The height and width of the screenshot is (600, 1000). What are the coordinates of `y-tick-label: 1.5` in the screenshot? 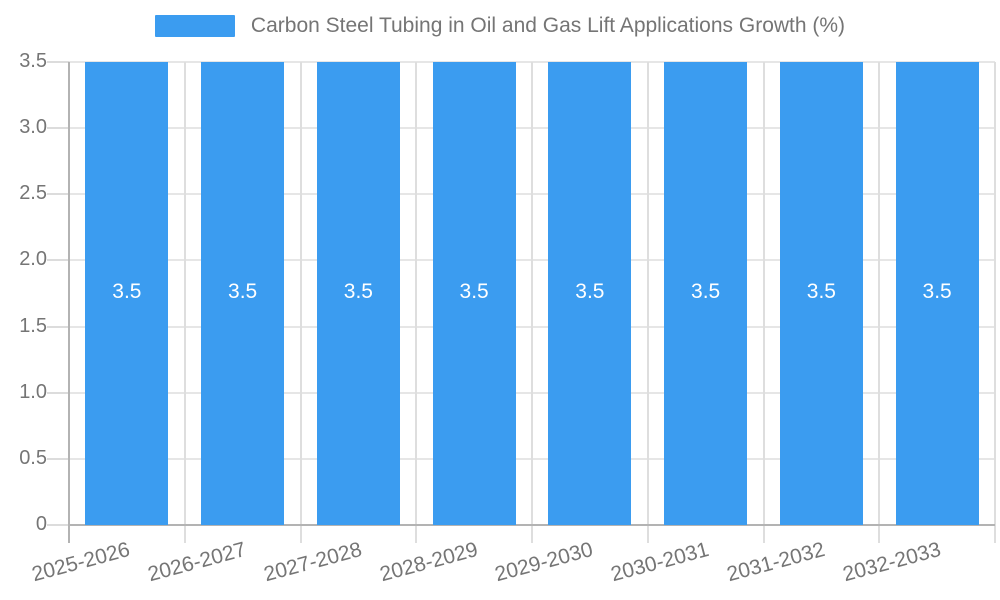 It's located at (33, 325).